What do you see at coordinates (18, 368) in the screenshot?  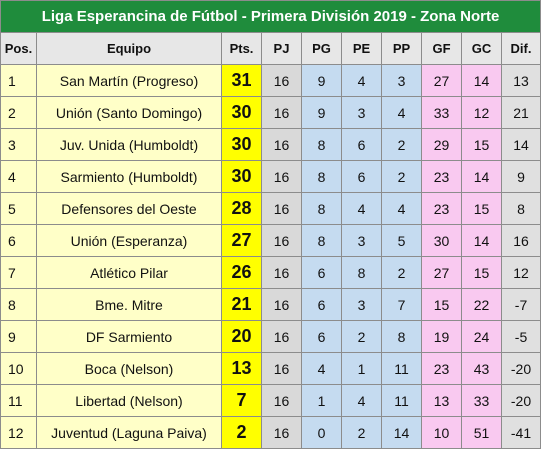 I see `cell-pos: 10` at bounding box center [18, 368].